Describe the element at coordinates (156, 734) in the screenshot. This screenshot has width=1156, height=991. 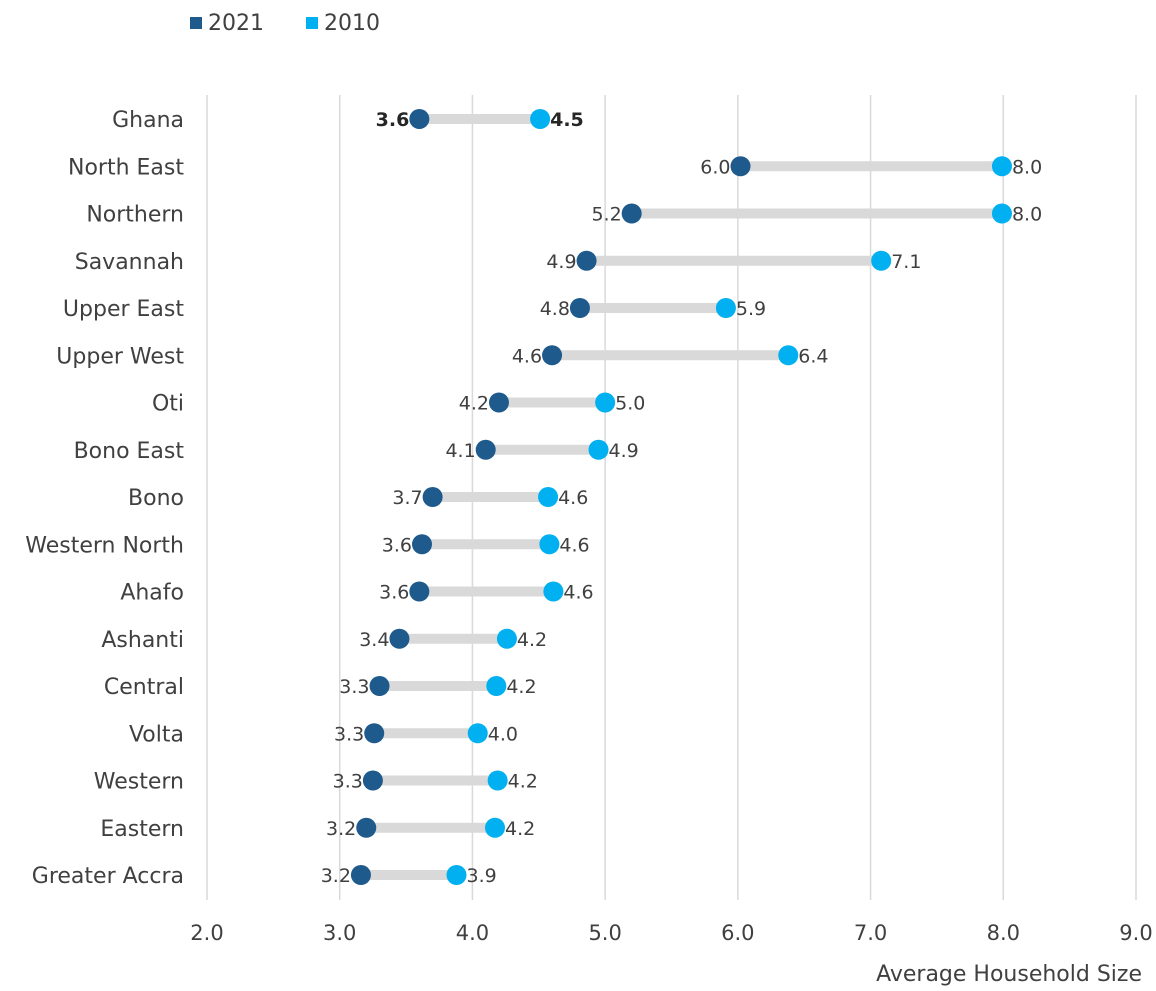
I see `category-label: Volta` at that location.